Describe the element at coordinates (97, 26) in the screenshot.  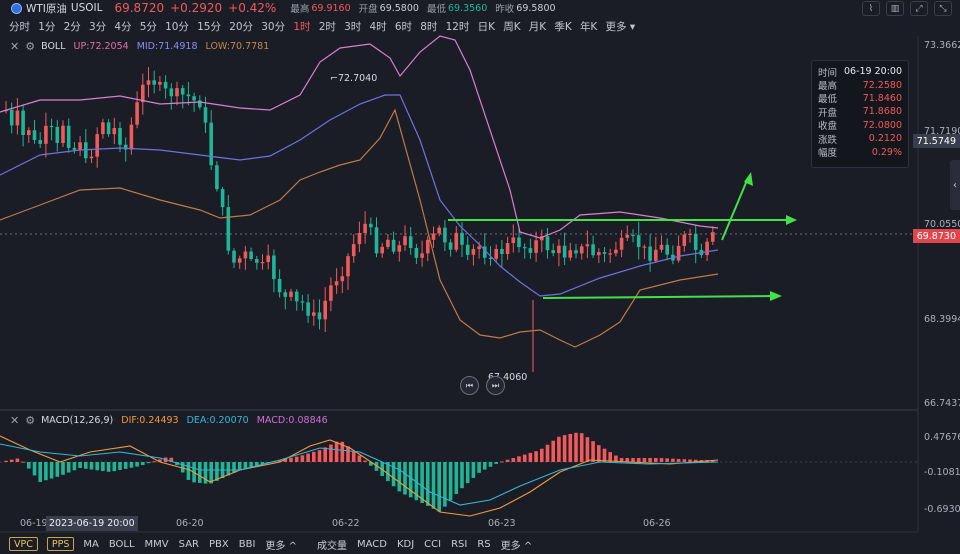
I see `period-tab: 3分` at that location.